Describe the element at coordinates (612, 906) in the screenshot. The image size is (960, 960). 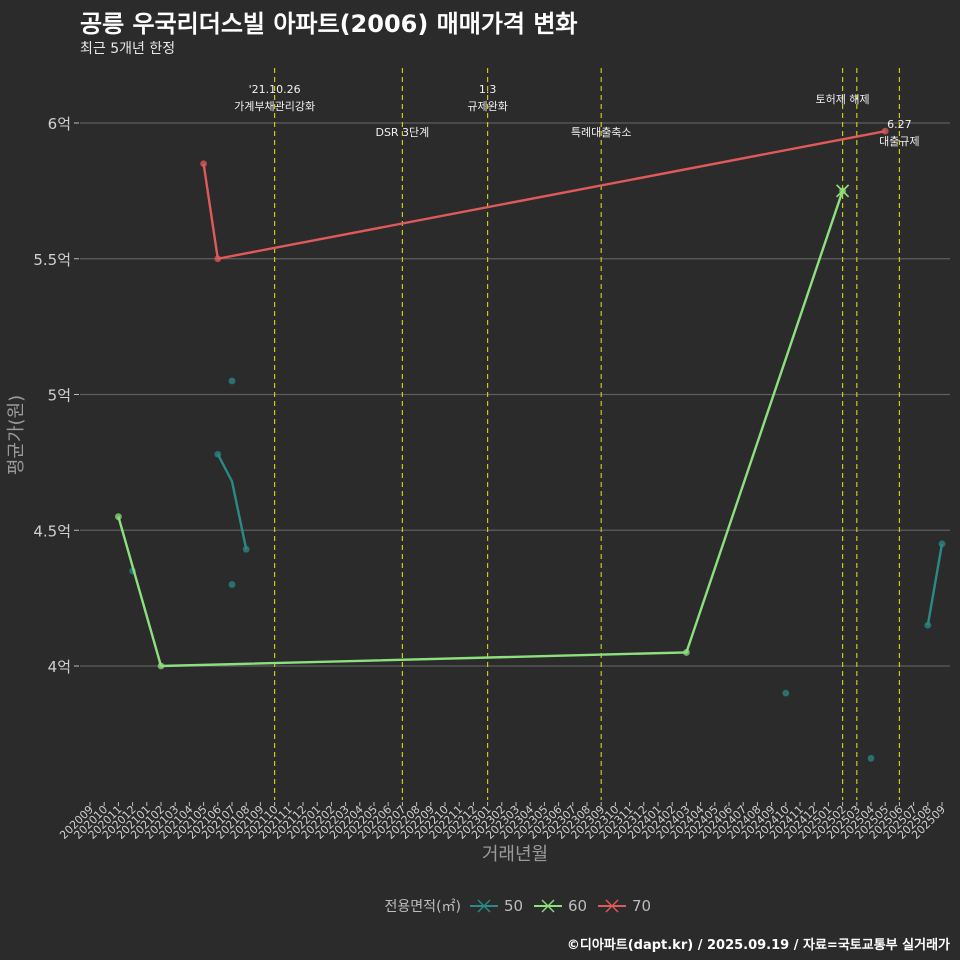
I see `legend-key-70-icon` at that location.